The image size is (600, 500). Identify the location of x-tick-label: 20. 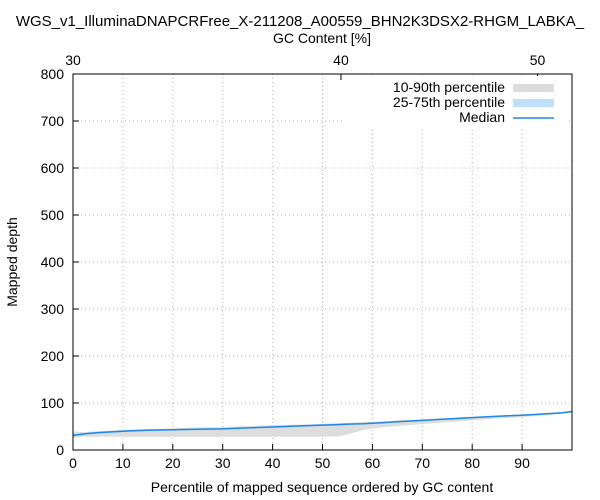
(173, 463).